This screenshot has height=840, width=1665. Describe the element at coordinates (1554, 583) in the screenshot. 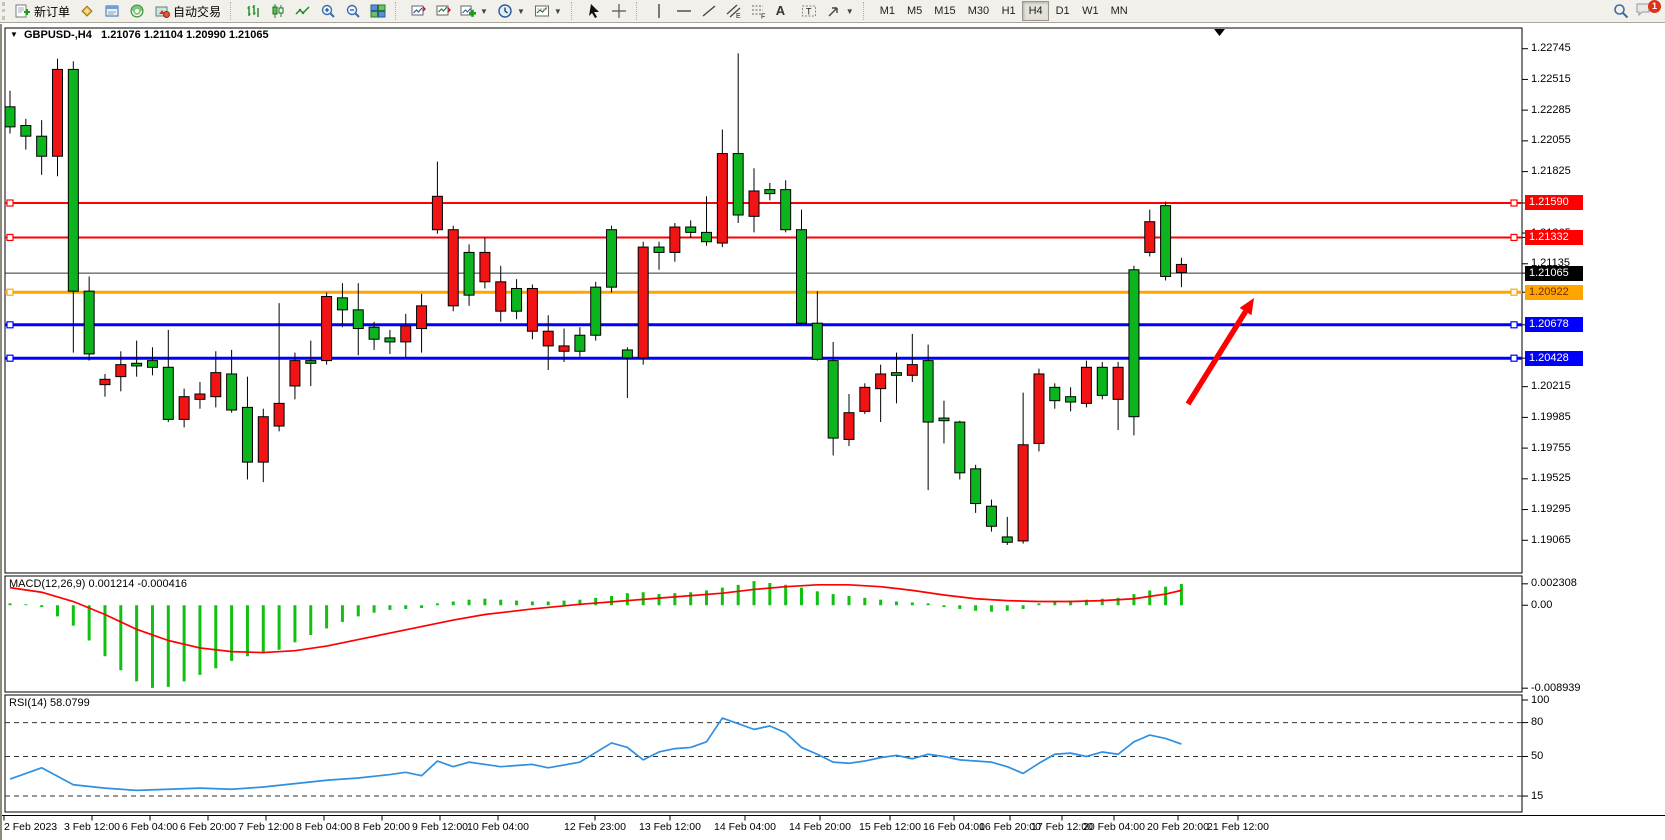

I see `macd-tick-label: 0.002308` at that location.